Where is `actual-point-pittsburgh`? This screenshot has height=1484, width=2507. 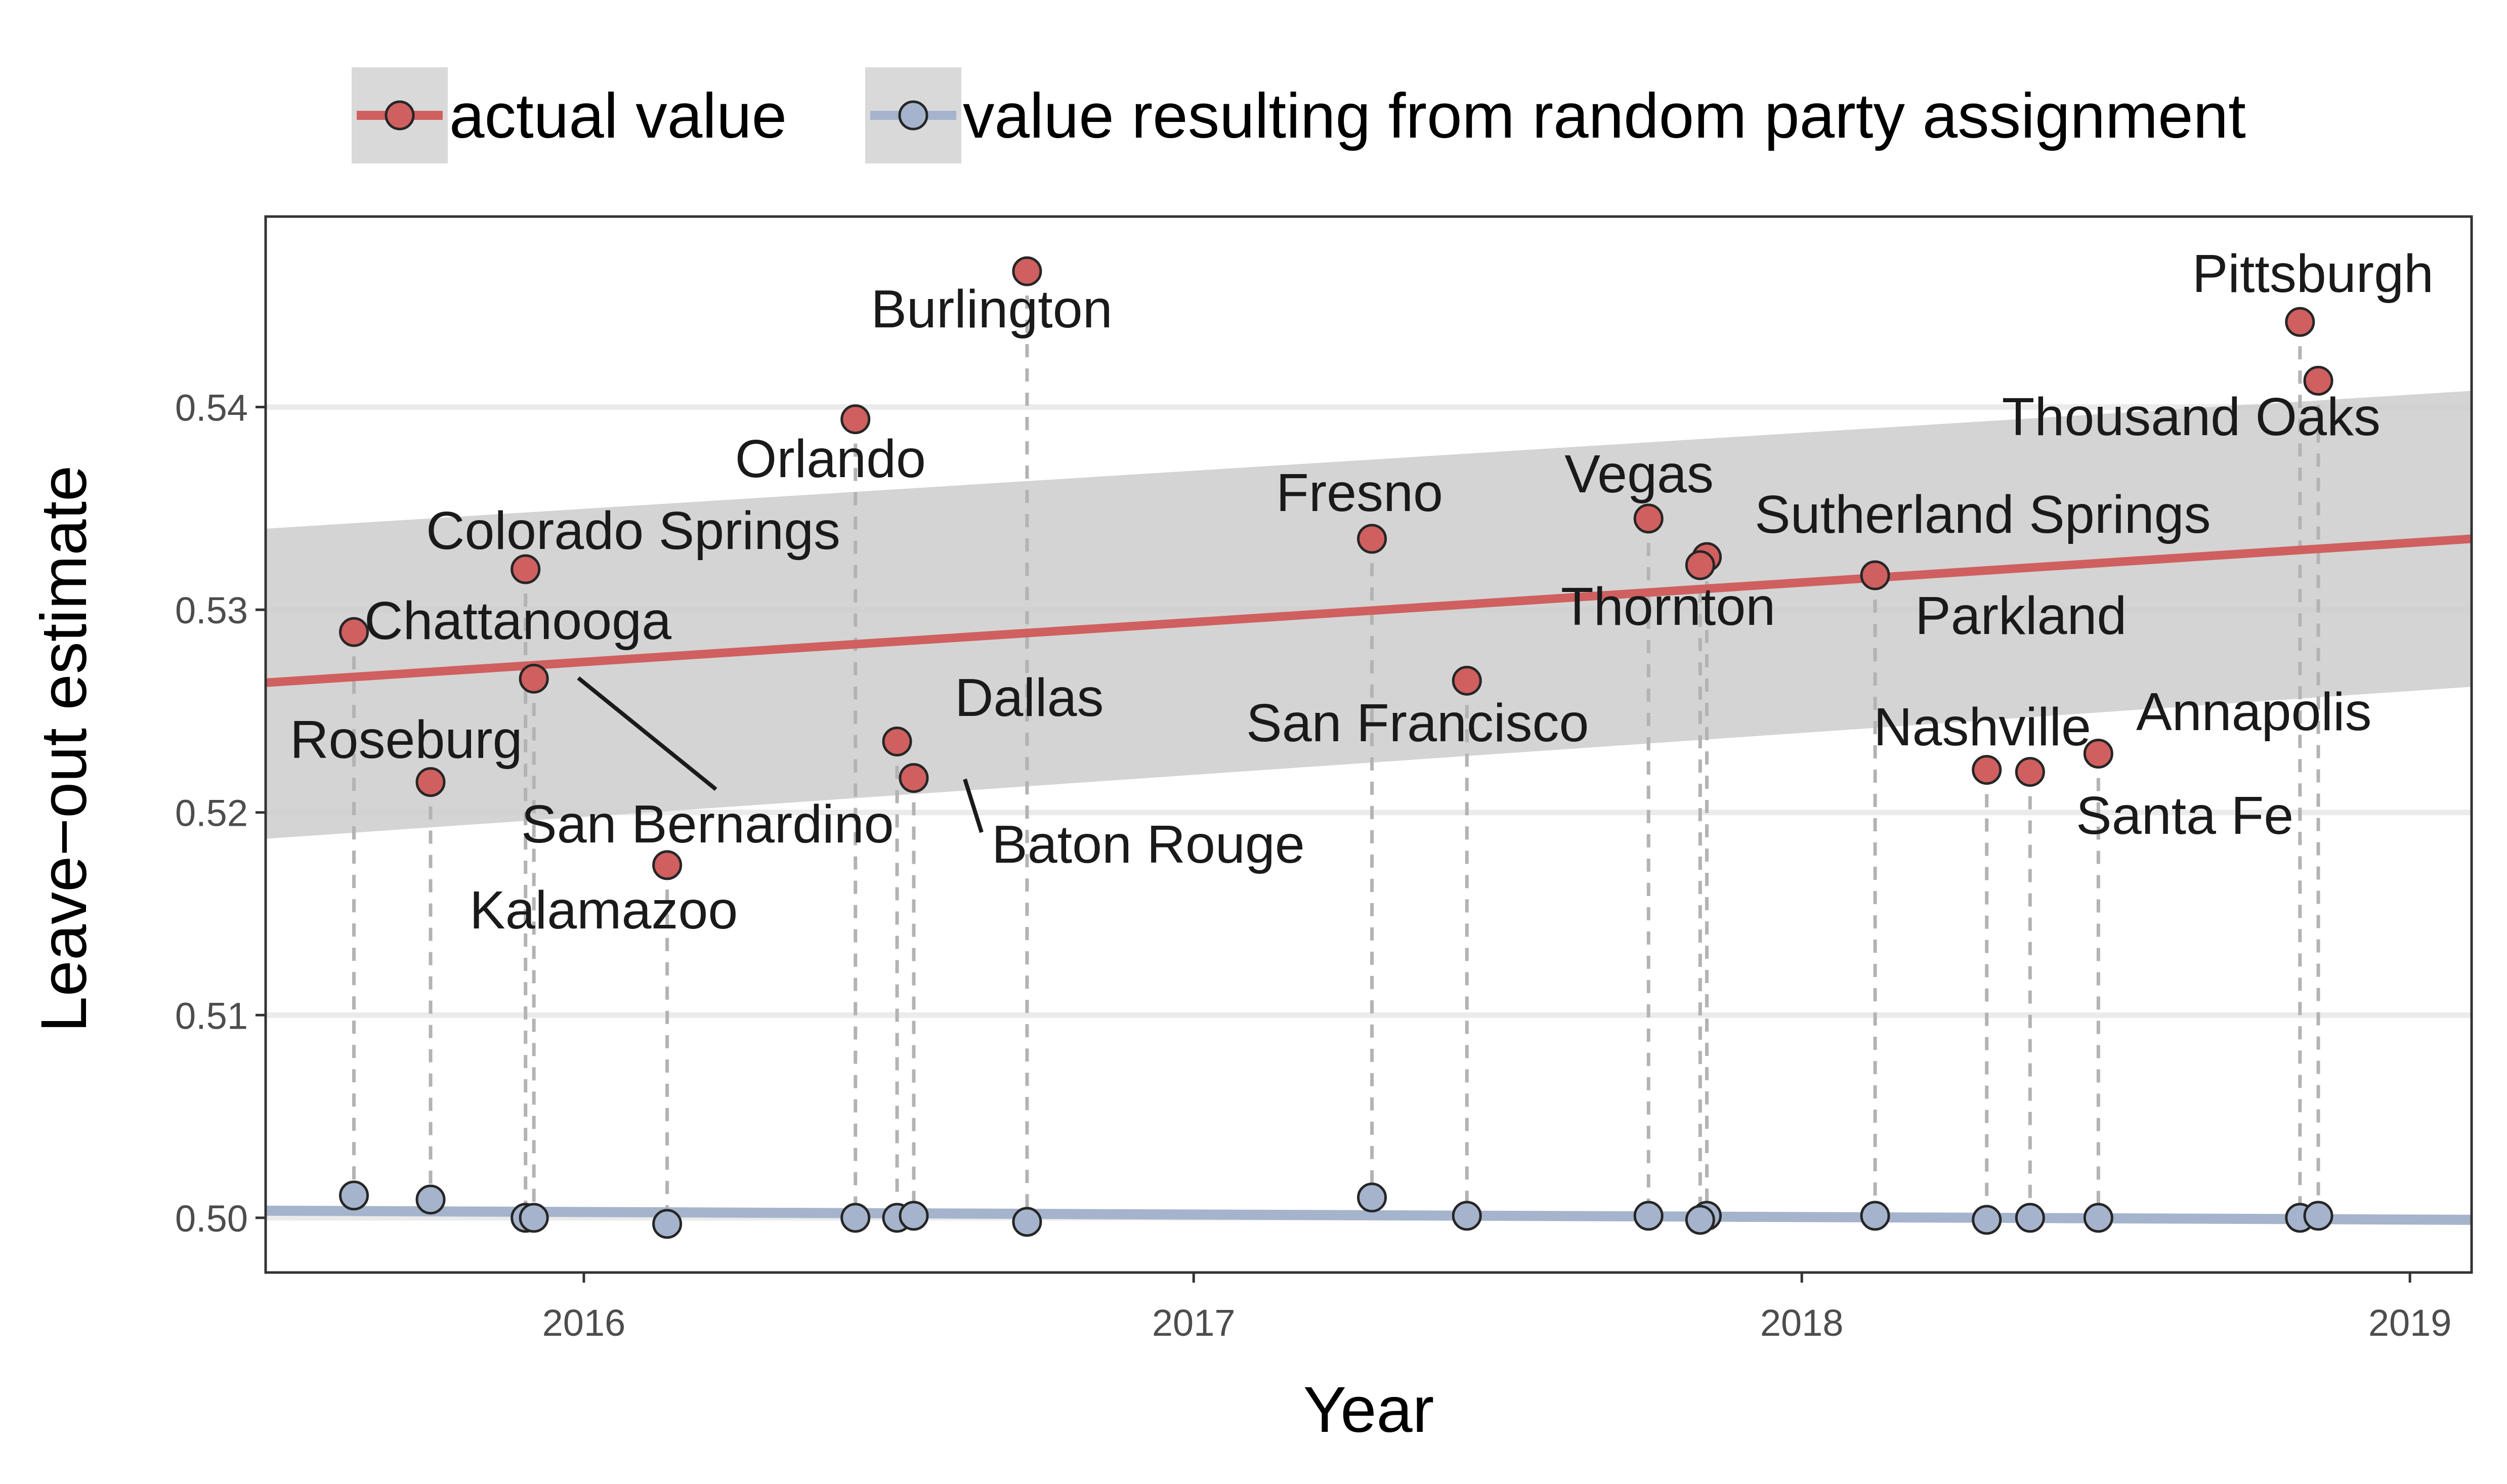 actual-point-pittsburgh is located at coordinates (2300, 322).